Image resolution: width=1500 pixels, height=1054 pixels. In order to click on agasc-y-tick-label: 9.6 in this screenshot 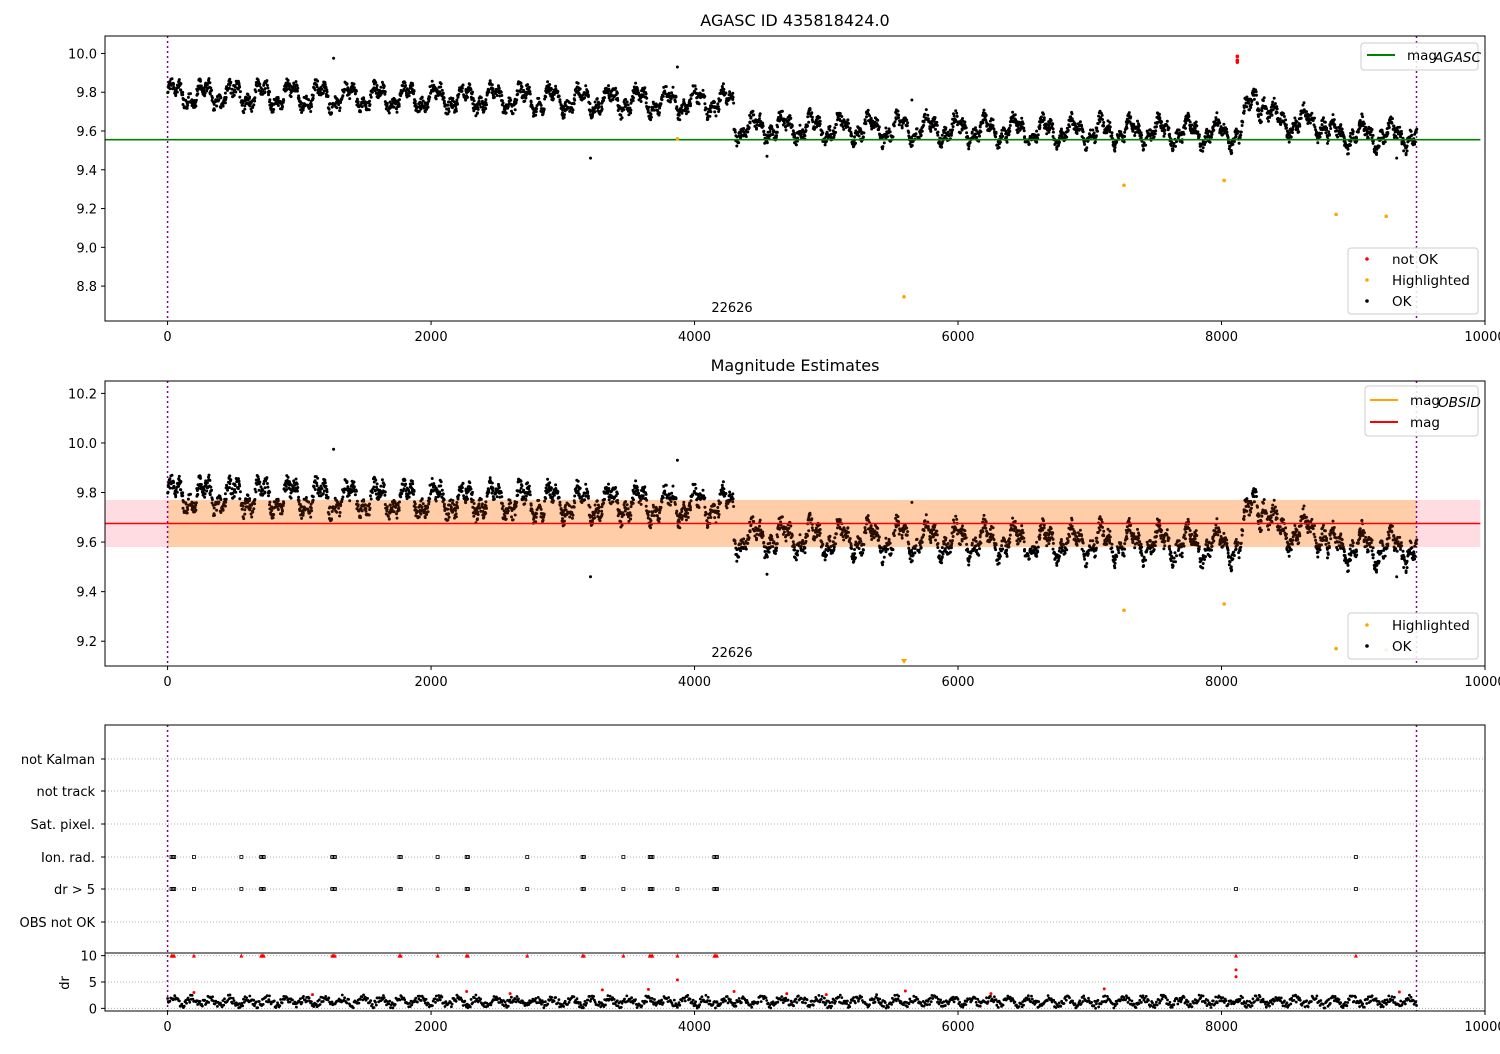, I will do `click(86, 132)`.